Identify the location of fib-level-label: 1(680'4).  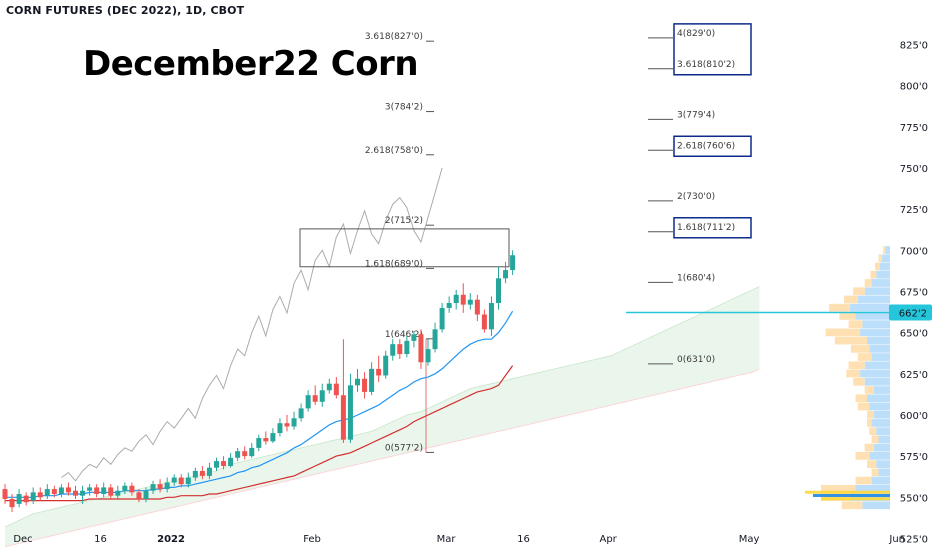
(696, 278).